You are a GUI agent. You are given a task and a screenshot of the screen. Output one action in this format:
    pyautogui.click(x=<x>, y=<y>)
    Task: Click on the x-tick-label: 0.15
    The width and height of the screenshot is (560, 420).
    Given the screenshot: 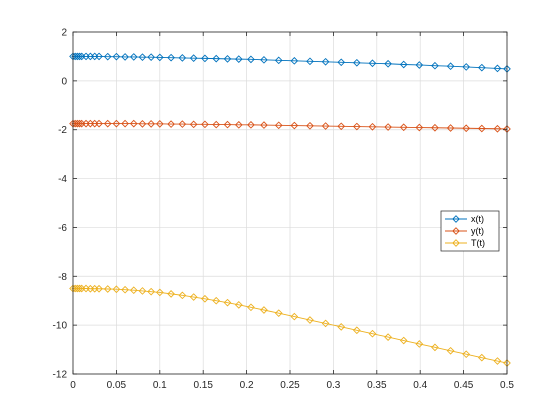 What is the action you would take?
    pyautogui.click(x=203, y=385)
    